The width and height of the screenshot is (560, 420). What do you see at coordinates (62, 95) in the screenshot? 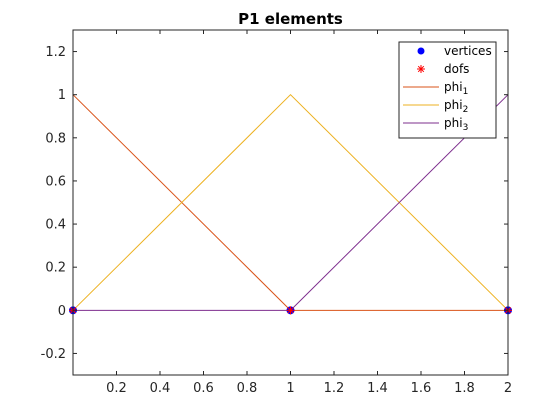
I see `y-tick-label: 1` at bounding box center [62, 95].